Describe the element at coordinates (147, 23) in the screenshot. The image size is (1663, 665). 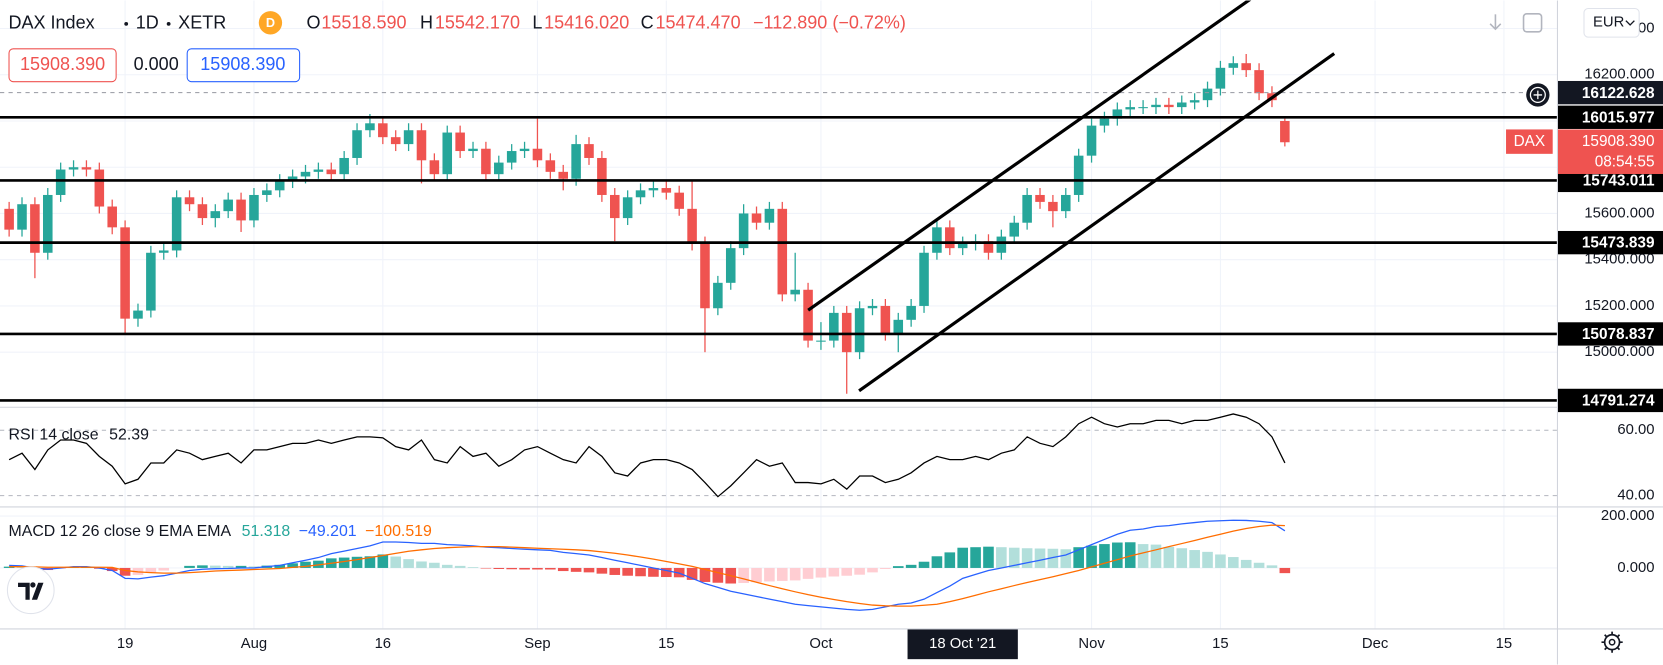
I see `interval: 1D` at that location.